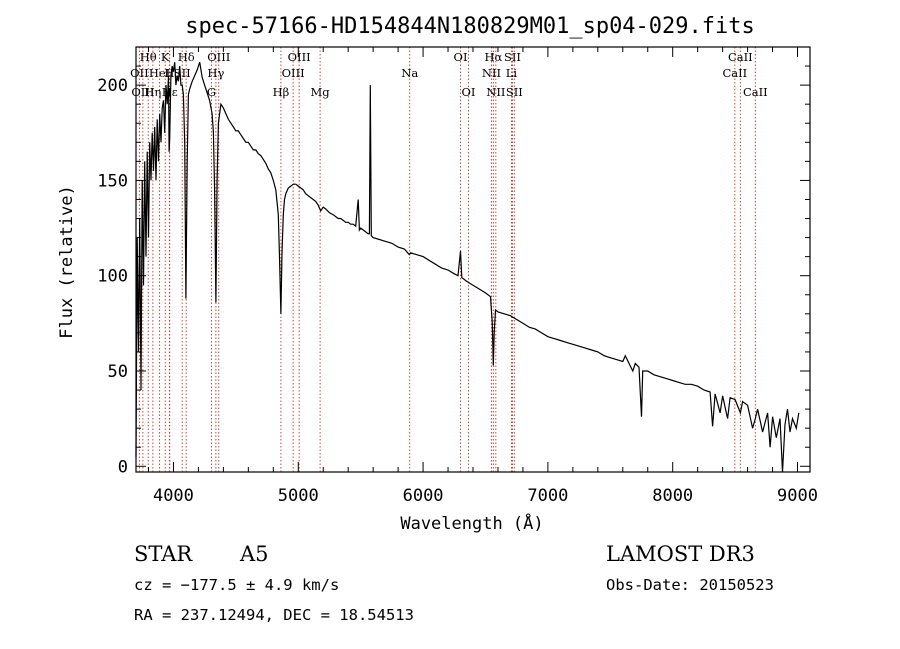 This screenshot has width=900, height=649. Describe the element at coordinates (163, 554) in the screenshot. I see `object-class: STAR` at that location.